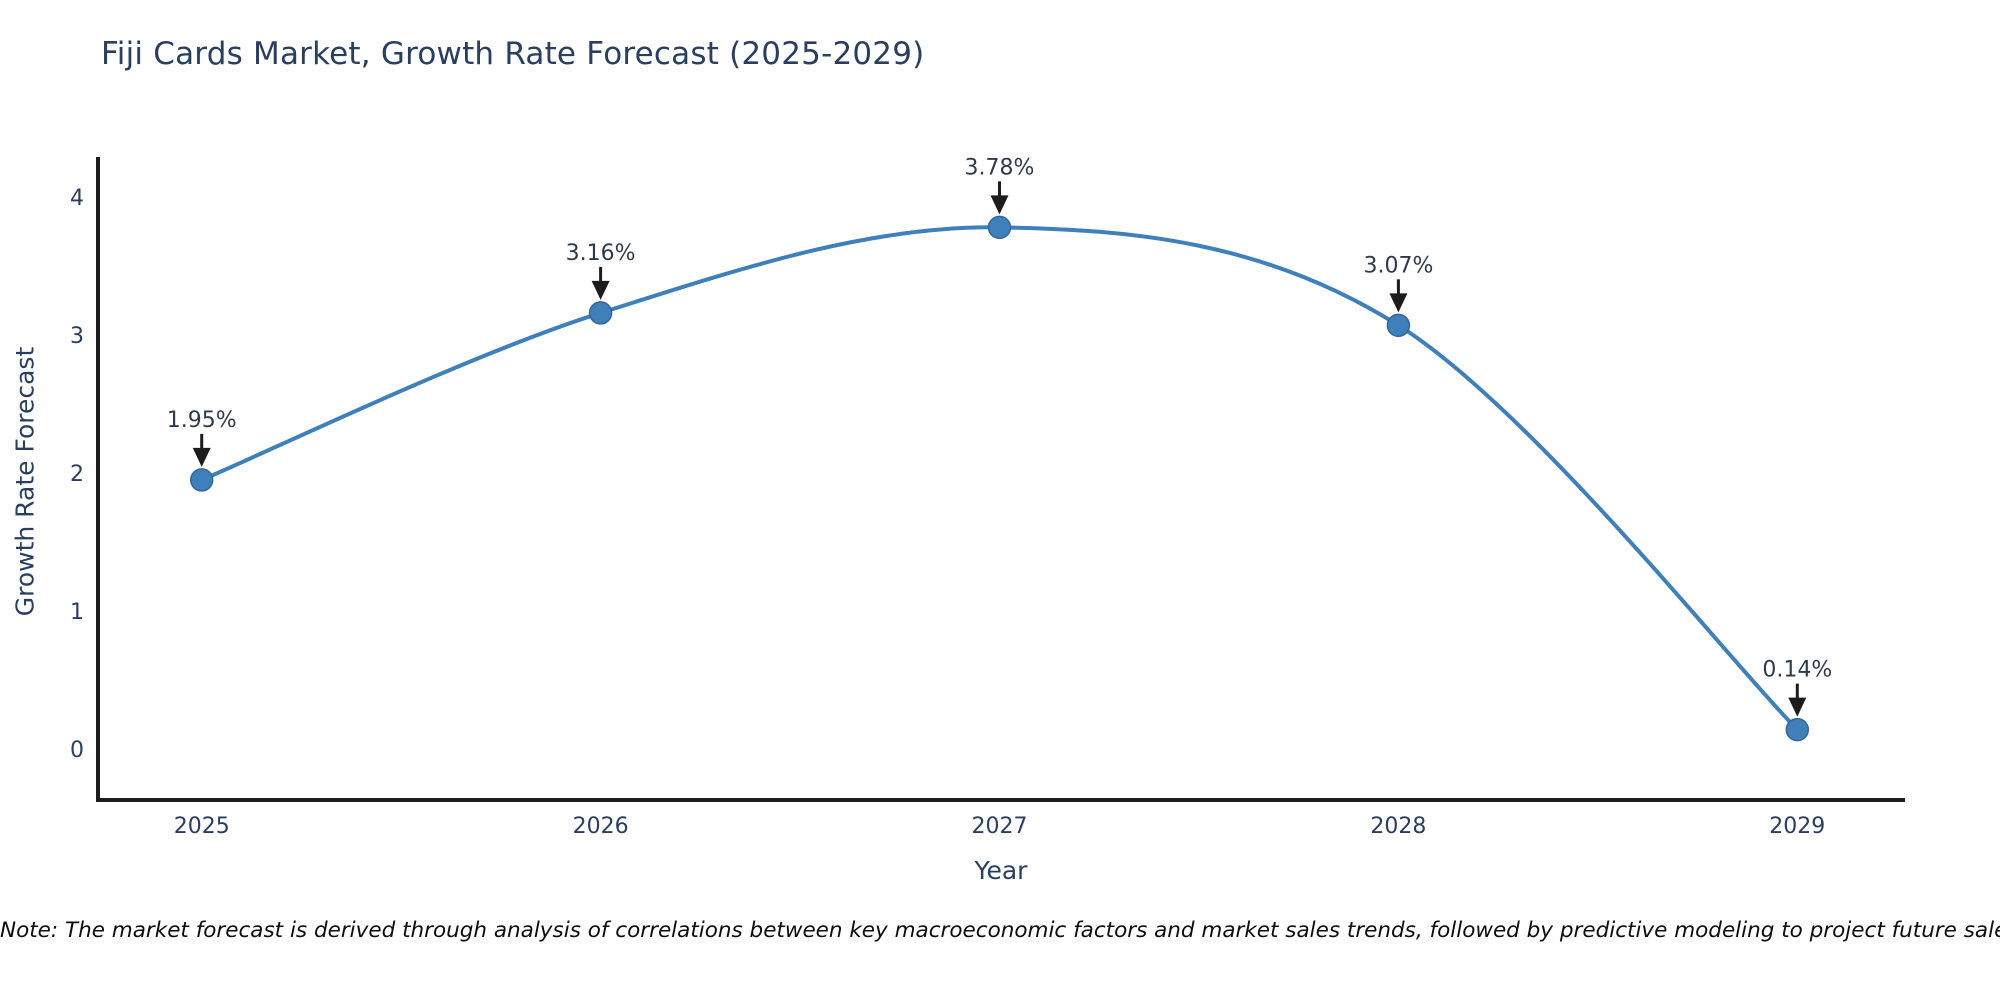 This screenshot has height=1000, width=2000. What do you see at coordinates (1398, 826) in the screenshot?
I see `x-tick-label: 2028` at bounding box center [1398, 826].